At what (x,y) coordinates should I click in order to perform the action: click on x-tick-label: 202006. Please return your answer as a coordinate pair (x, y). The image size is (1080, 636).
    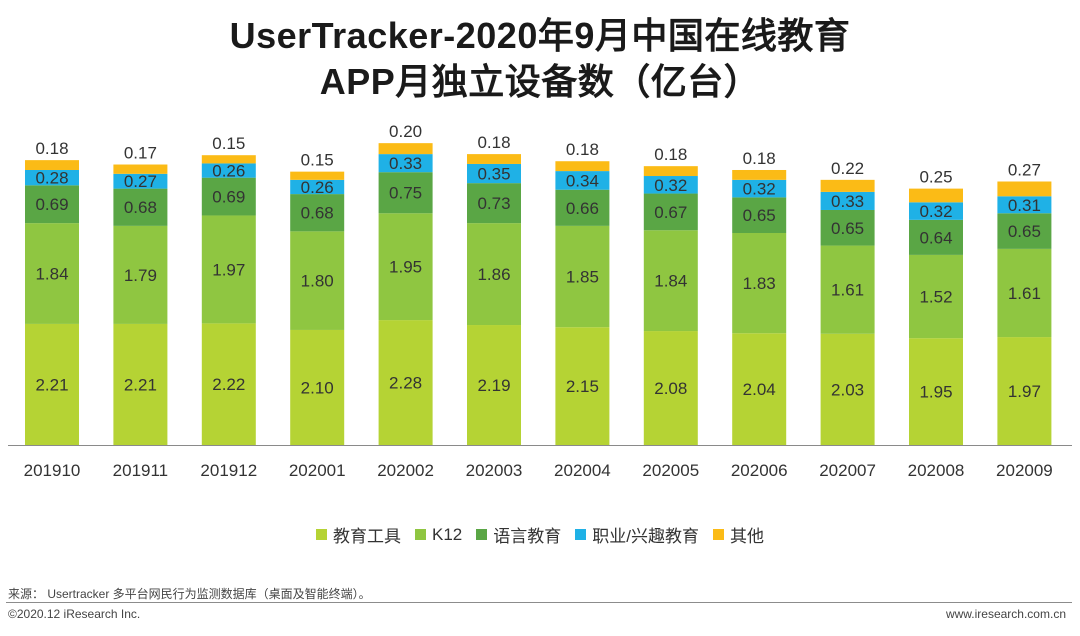
    Looking at the image, I should click on (759, 470).